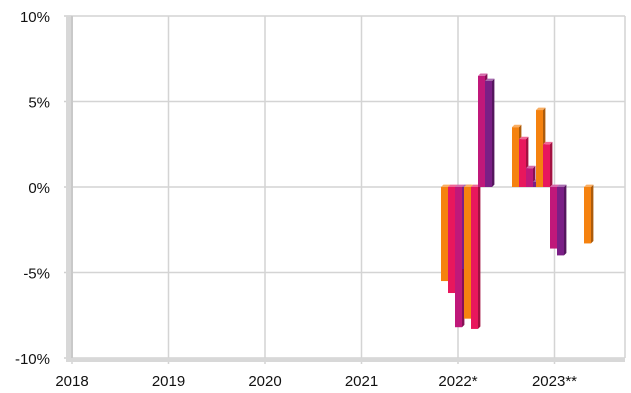 This screenshot has width=631, height=393. Describe the element at coordinates (35, 17) in the screenshot. I see `y-tick-label: 10%` at that location.